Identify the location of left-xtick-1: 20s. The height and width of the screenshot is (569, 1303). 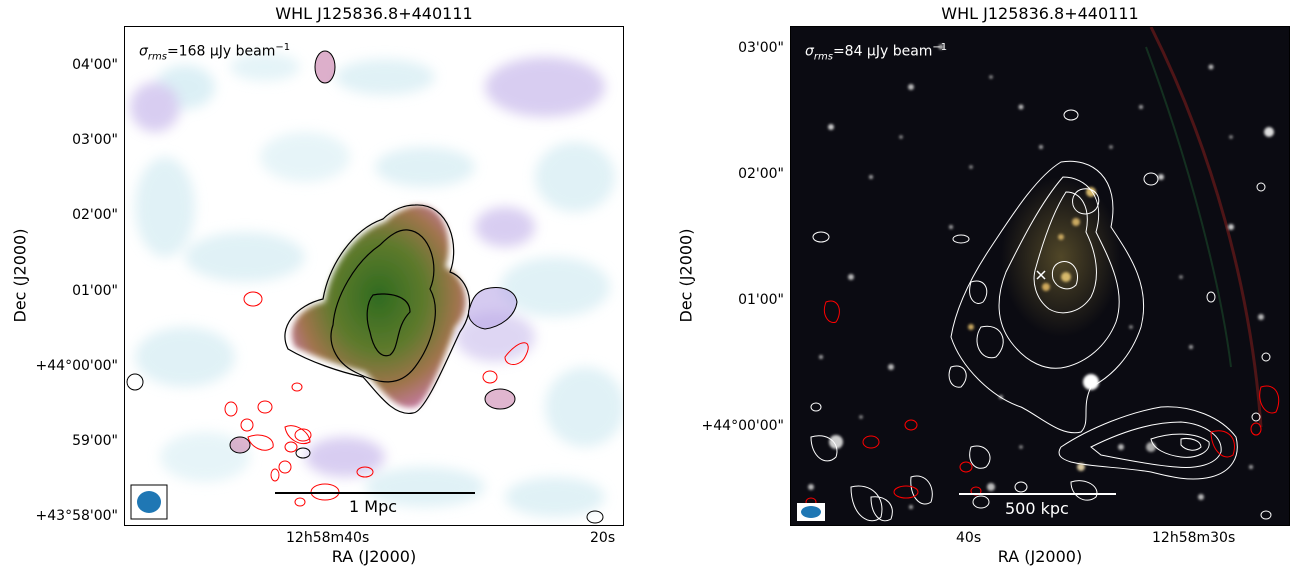
(603, 538).